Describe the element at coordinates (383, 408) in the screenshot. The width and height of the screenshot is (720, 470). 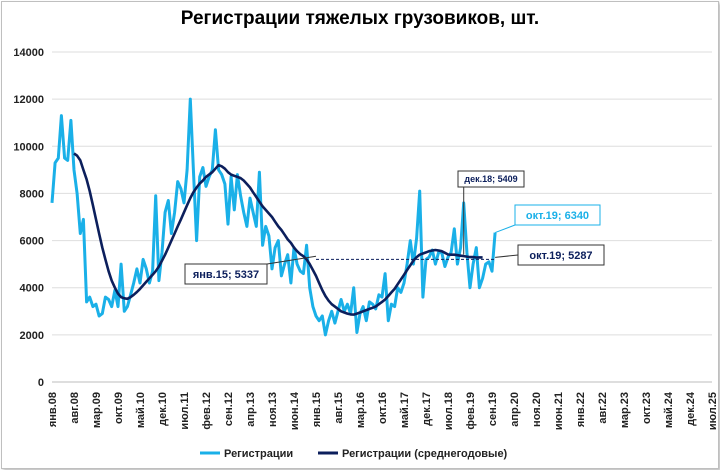
I see `x-tick-label: окт.16` at that location.